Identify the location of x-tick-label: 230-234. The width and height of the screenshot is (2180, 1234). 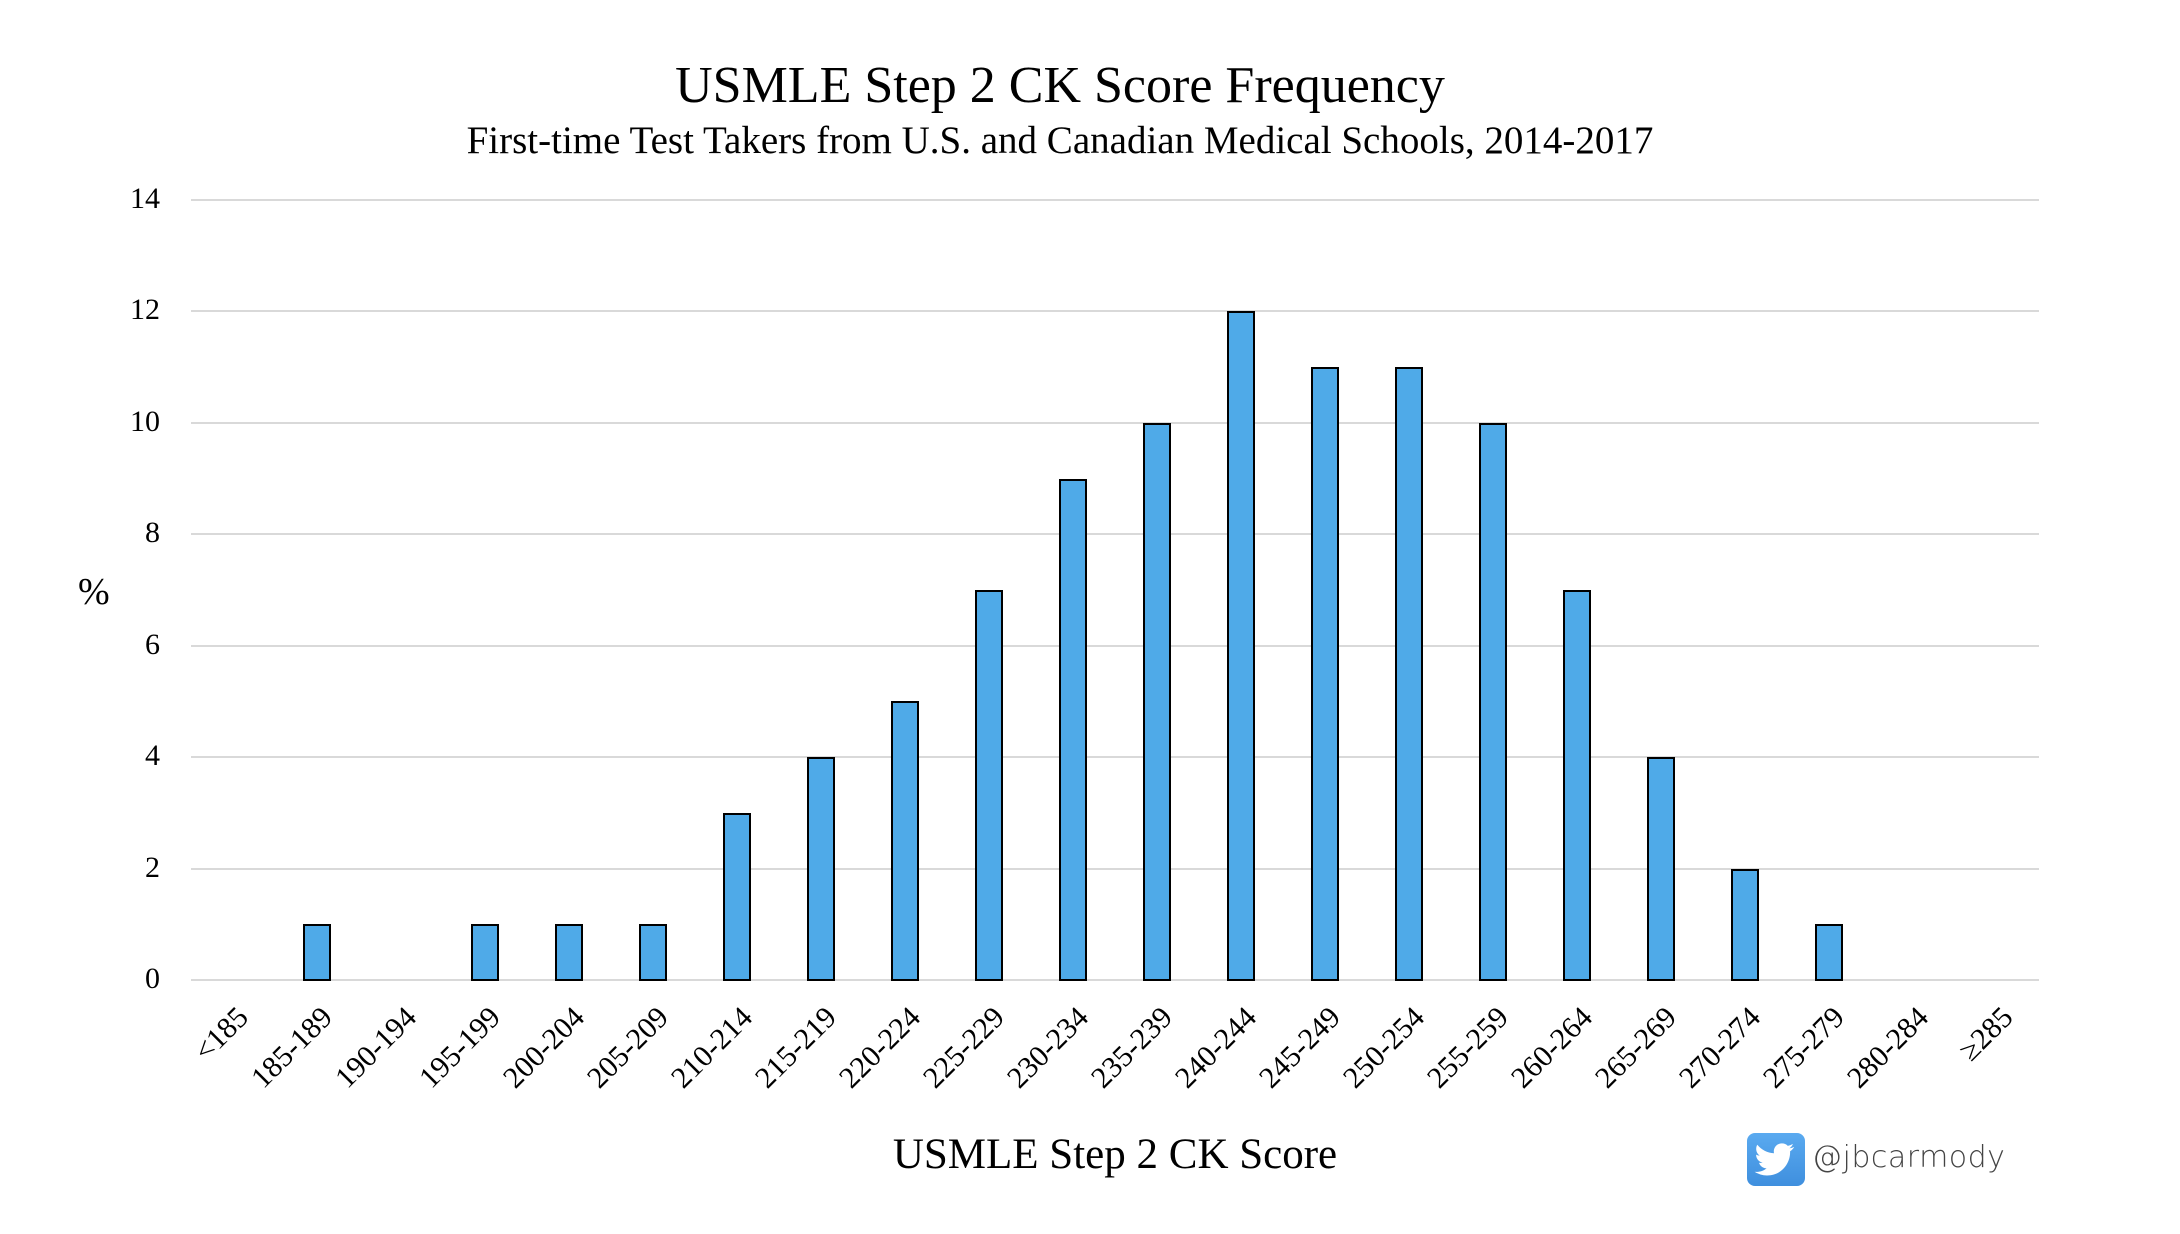
(1047, 1047).